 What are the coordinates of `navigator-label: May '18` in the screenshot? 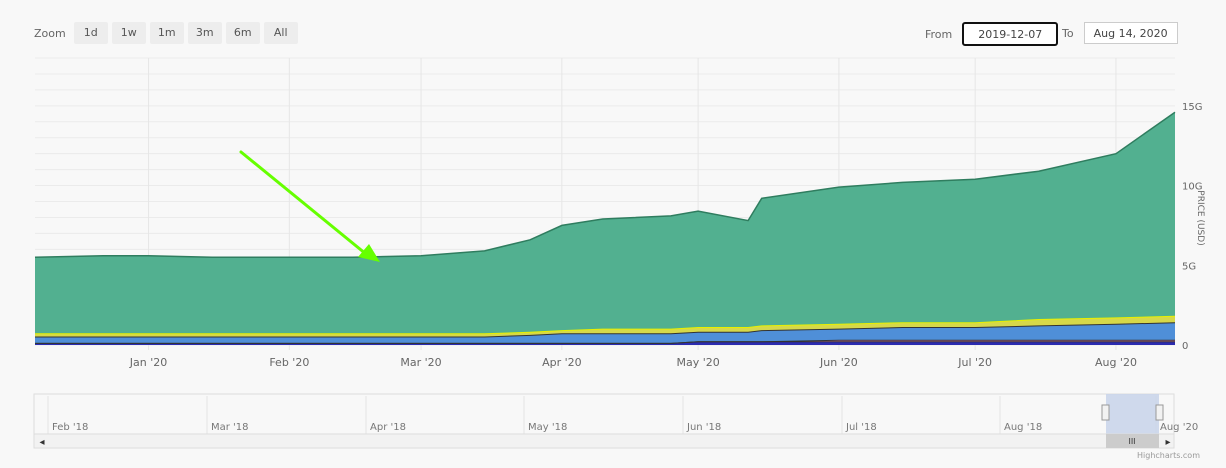 It's located at (547, 427).